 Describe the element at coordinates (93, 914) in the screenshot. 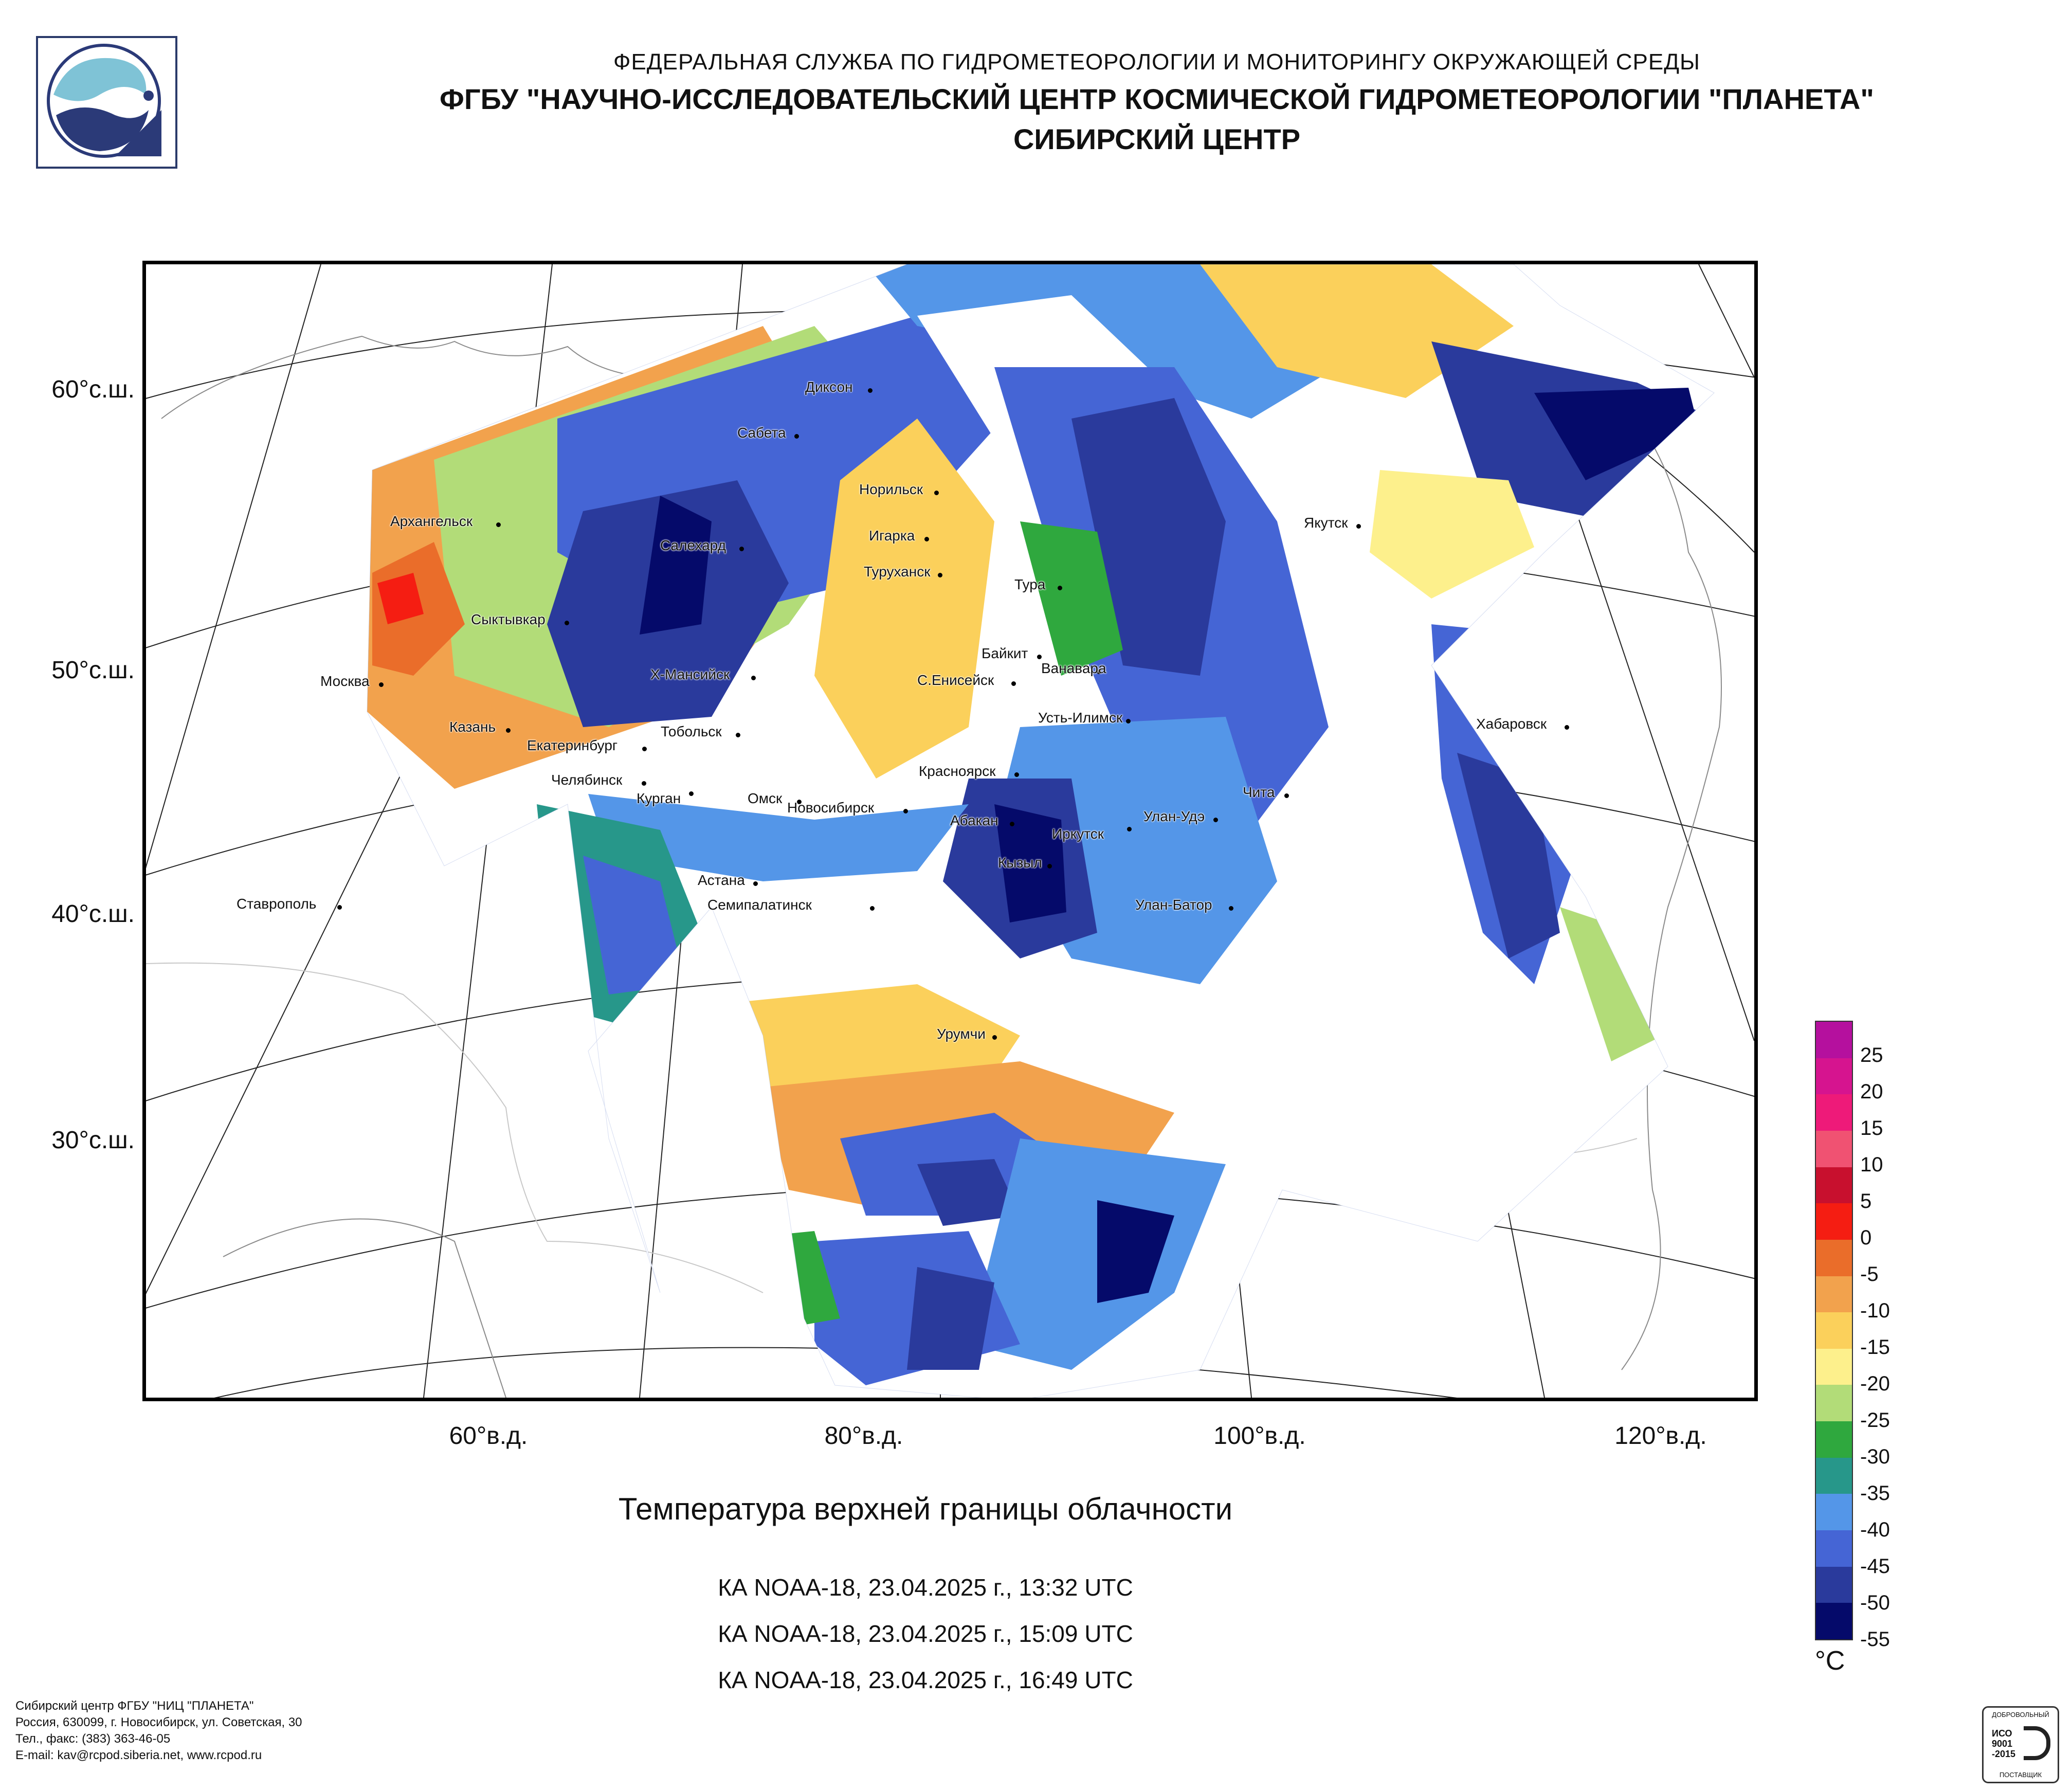

I see `lat-label-40: 40°с.ш.` at that location.